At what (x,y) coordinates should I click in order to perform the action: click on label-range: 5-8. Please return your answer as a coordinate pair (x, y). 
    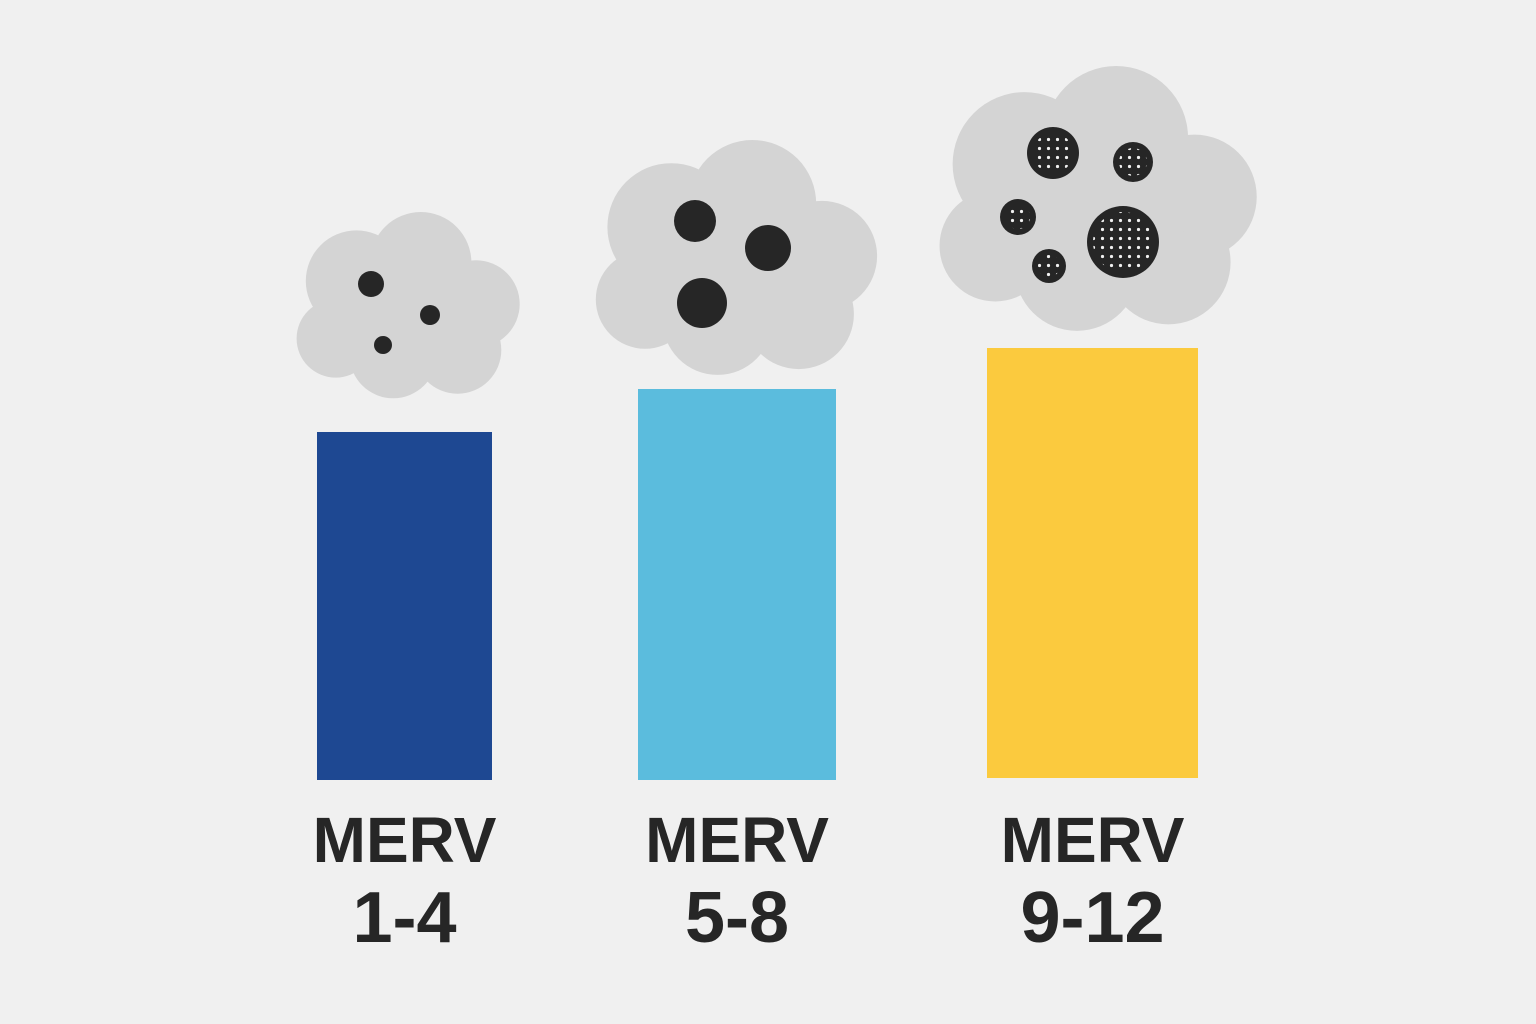
    Looking at the image, I should click on (737, 918).